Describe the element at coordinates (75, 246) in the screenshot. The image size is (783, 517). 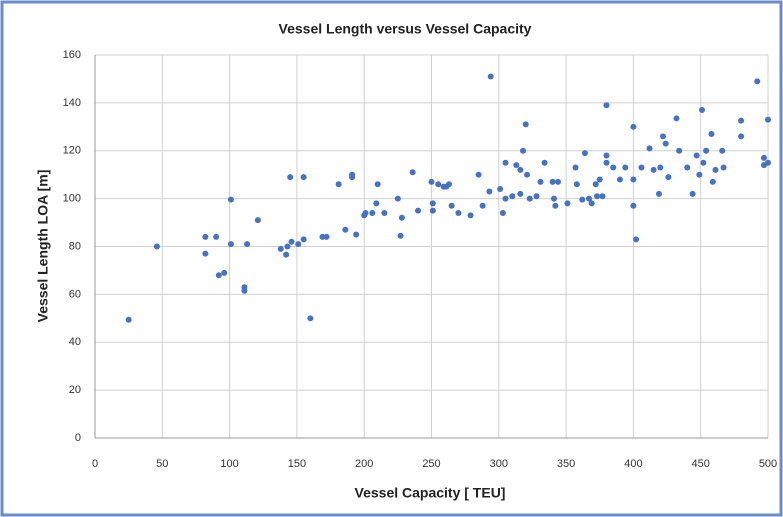
I see `y-tick-label: 80` at that location.